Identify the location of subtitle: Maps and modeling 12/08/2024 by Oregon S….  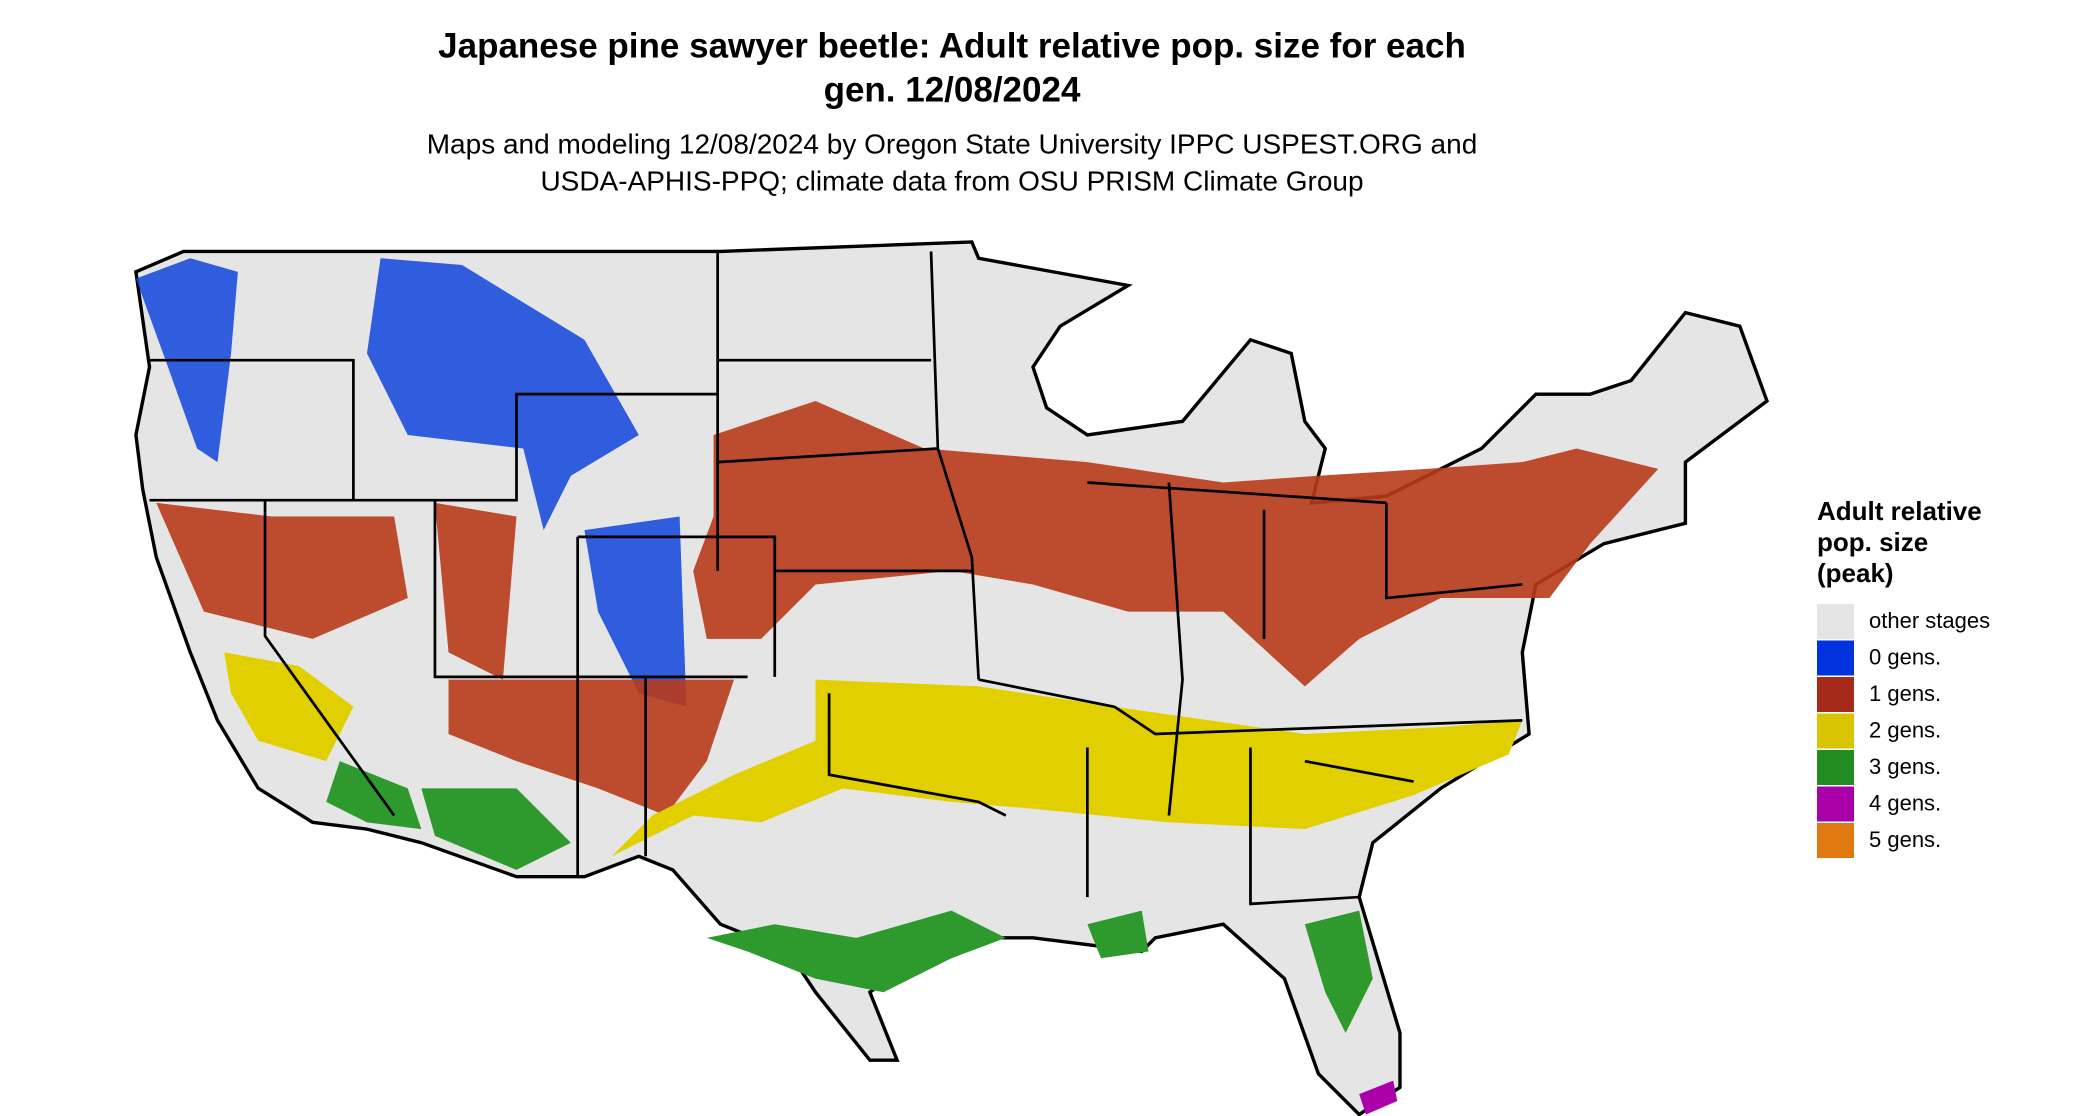
(952, 143).